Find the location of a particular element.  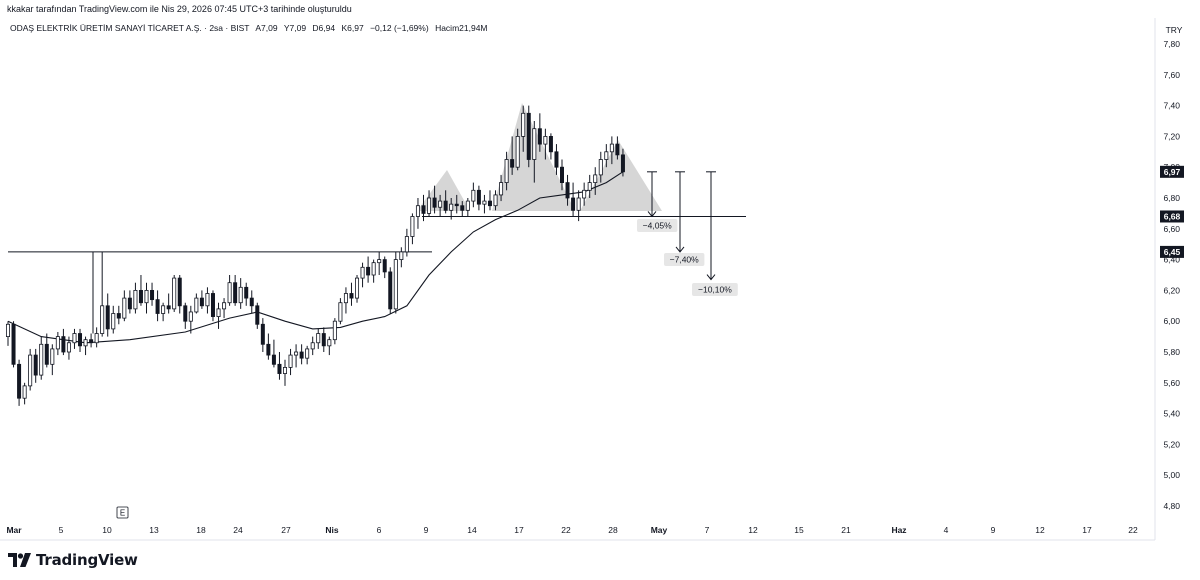

arrow-head is located at coordinates (711, 277).